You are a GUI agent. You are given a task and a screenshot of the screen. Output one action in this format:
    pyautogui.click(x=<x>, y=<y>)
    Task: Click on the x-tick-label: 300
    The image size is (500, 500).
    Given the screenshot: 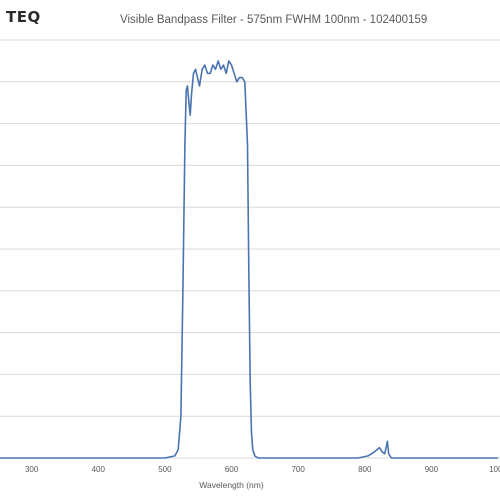 What is the action you would take?
    pyautogui.click(x=32, y=469)
    